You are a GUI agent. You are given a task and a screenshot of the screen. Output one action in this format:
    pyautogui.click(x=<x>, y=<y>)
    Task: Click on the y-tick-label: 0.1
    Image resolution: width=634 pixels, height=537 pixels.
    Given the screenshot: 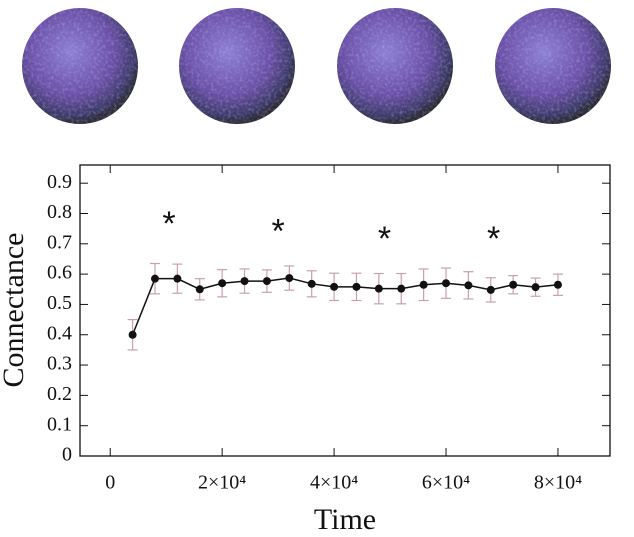 What is the action you would take?
    pyautogui.click(x=59, y=424)
    